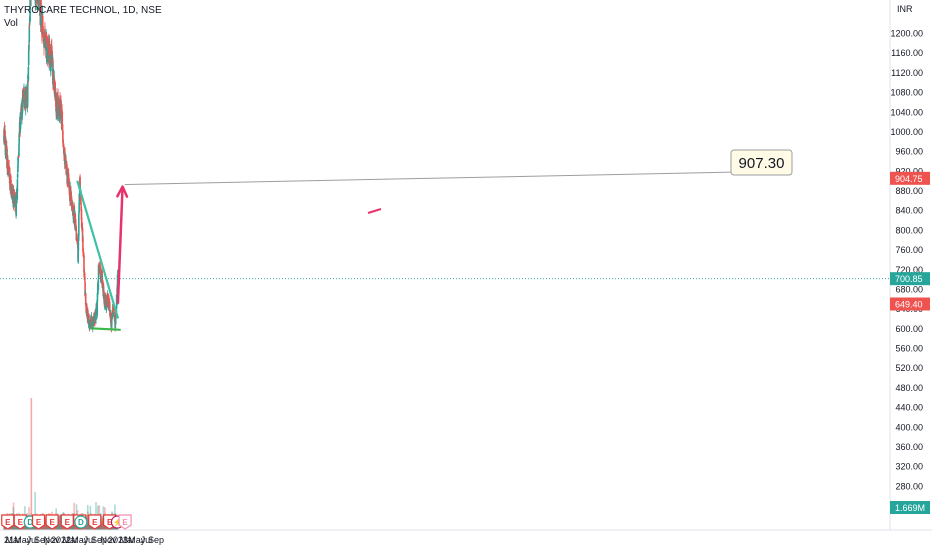 The image size is (932, 550). Describe the element at coordinates (30, 522) in the screenshot. I see `event-marker-letter: D` at that location.